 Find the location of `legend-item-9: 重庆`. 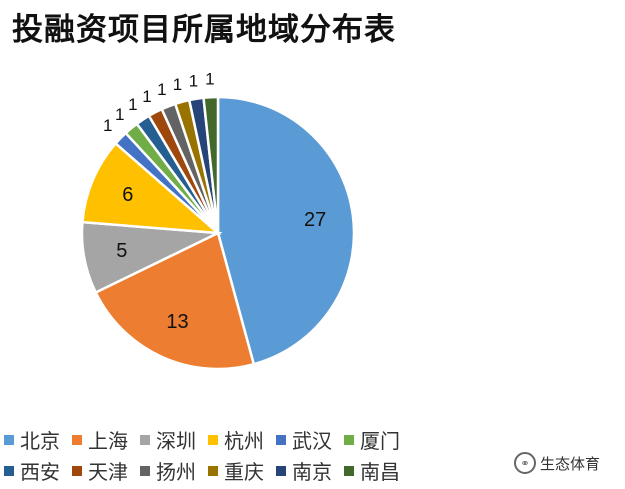

legend-item-9: 重庆 is located at coordinates (236, 470).